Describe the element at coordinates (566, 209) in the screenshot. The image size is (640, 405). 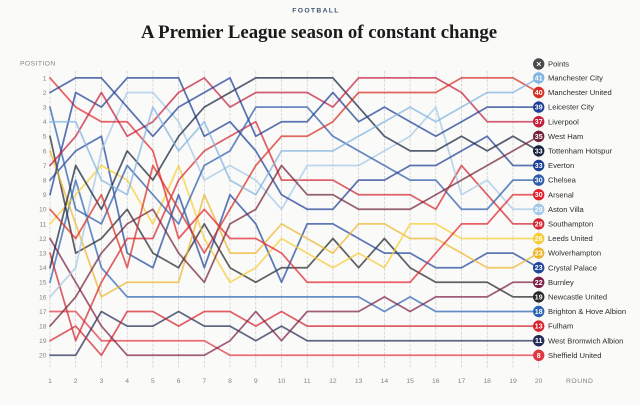
I see `svg-text: Aston Villa` at that location.